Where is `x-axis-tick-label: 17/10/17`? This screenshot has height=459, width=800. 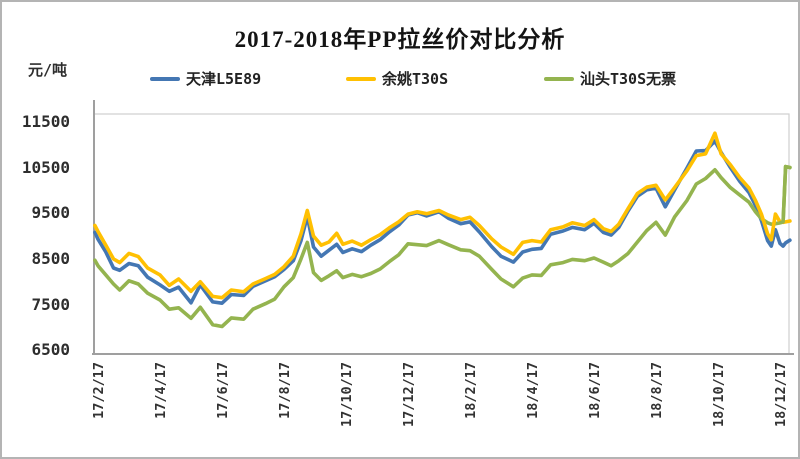
x-axis-tick-label: 17/10/17 is located at coordinates (347, 394).